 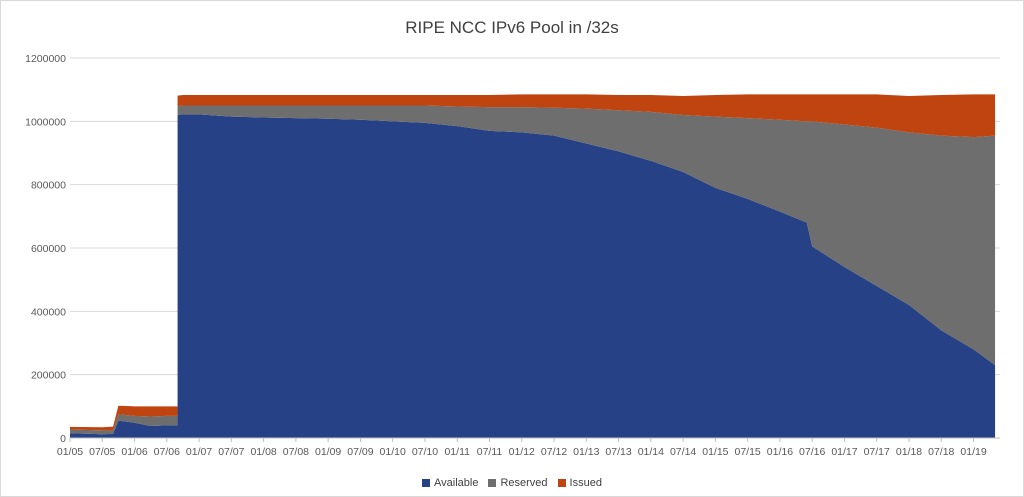 What do you see at coordinates (877, 452) in the screenshot?
I see `x-tick-label: 07/17` at bounding box center [877, 452].